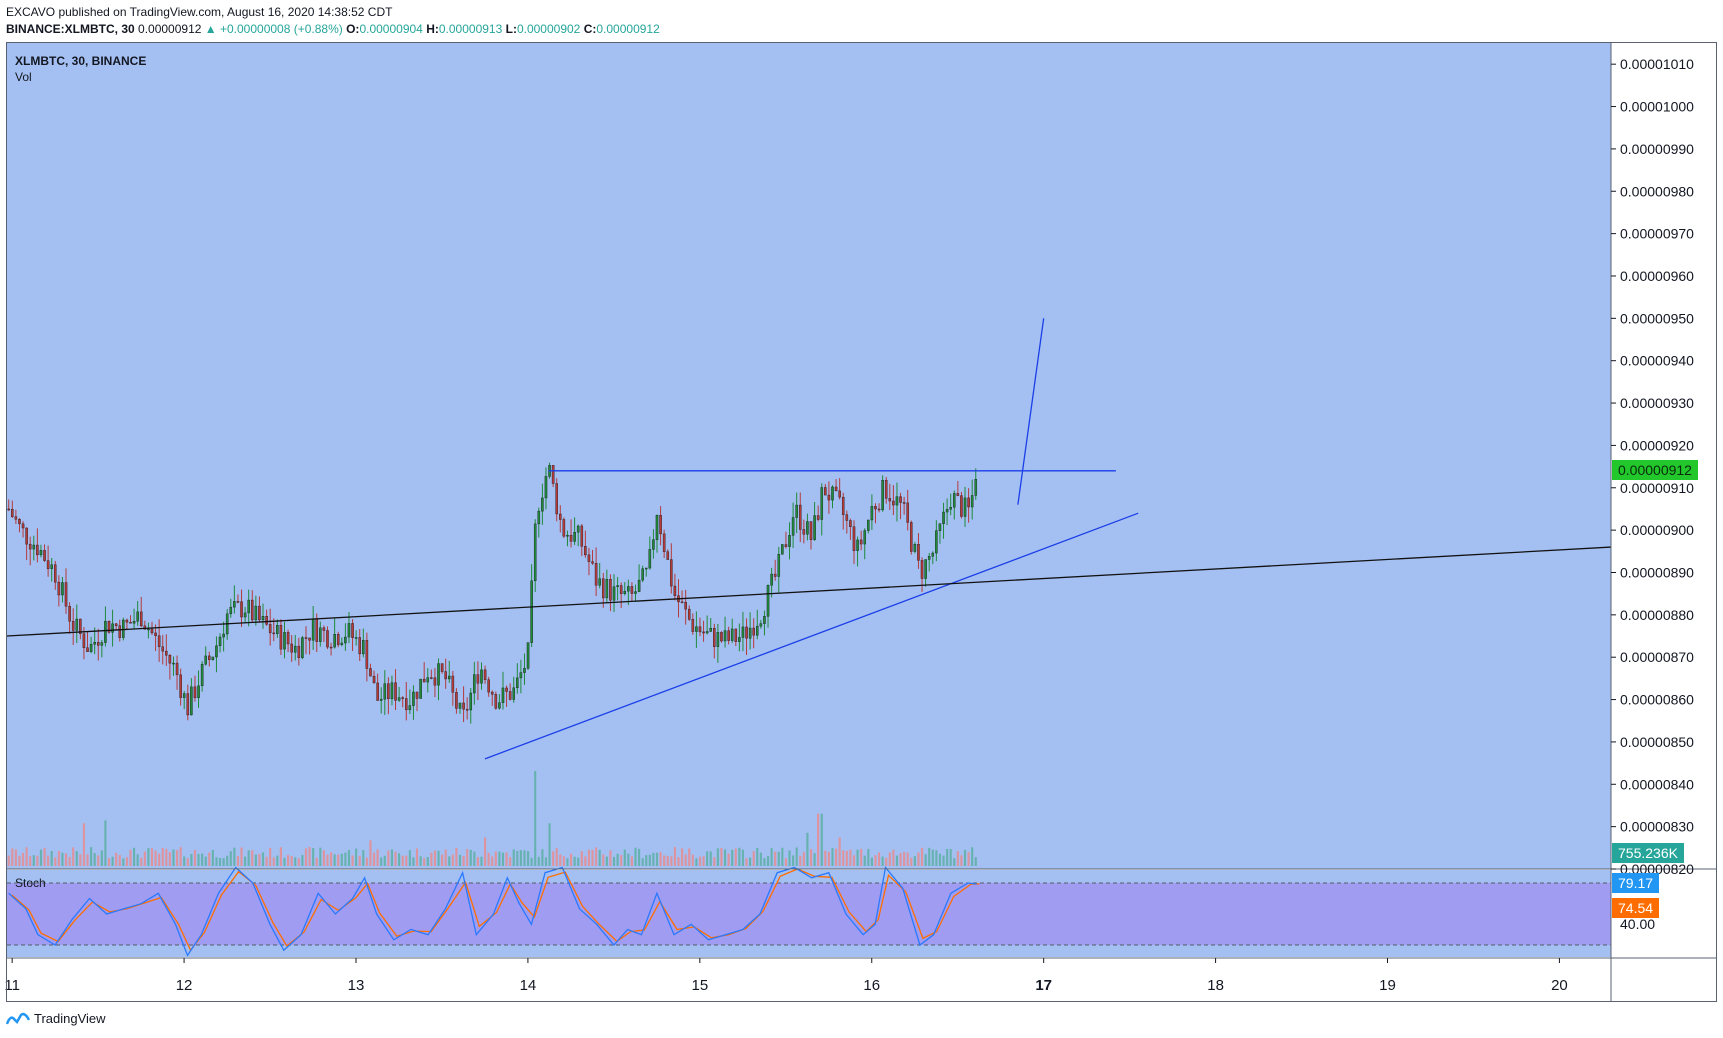 The height and width of the screenshot is (1038, 1723). Describe the element at coordinates (70, 1018) in the screenshot. I see `footer-brand: TradingView` at that location.